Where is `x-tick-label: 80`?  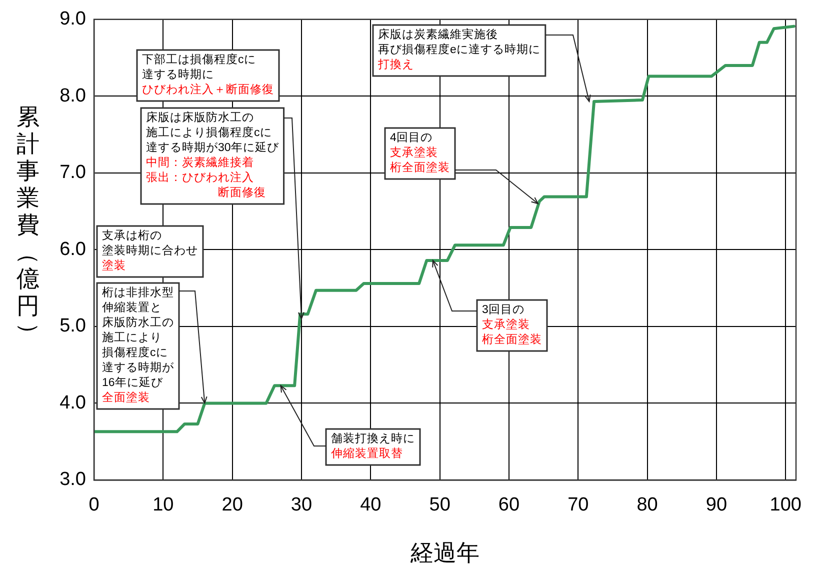 x-tick-label: 80 is located at coordinates (647, 505).